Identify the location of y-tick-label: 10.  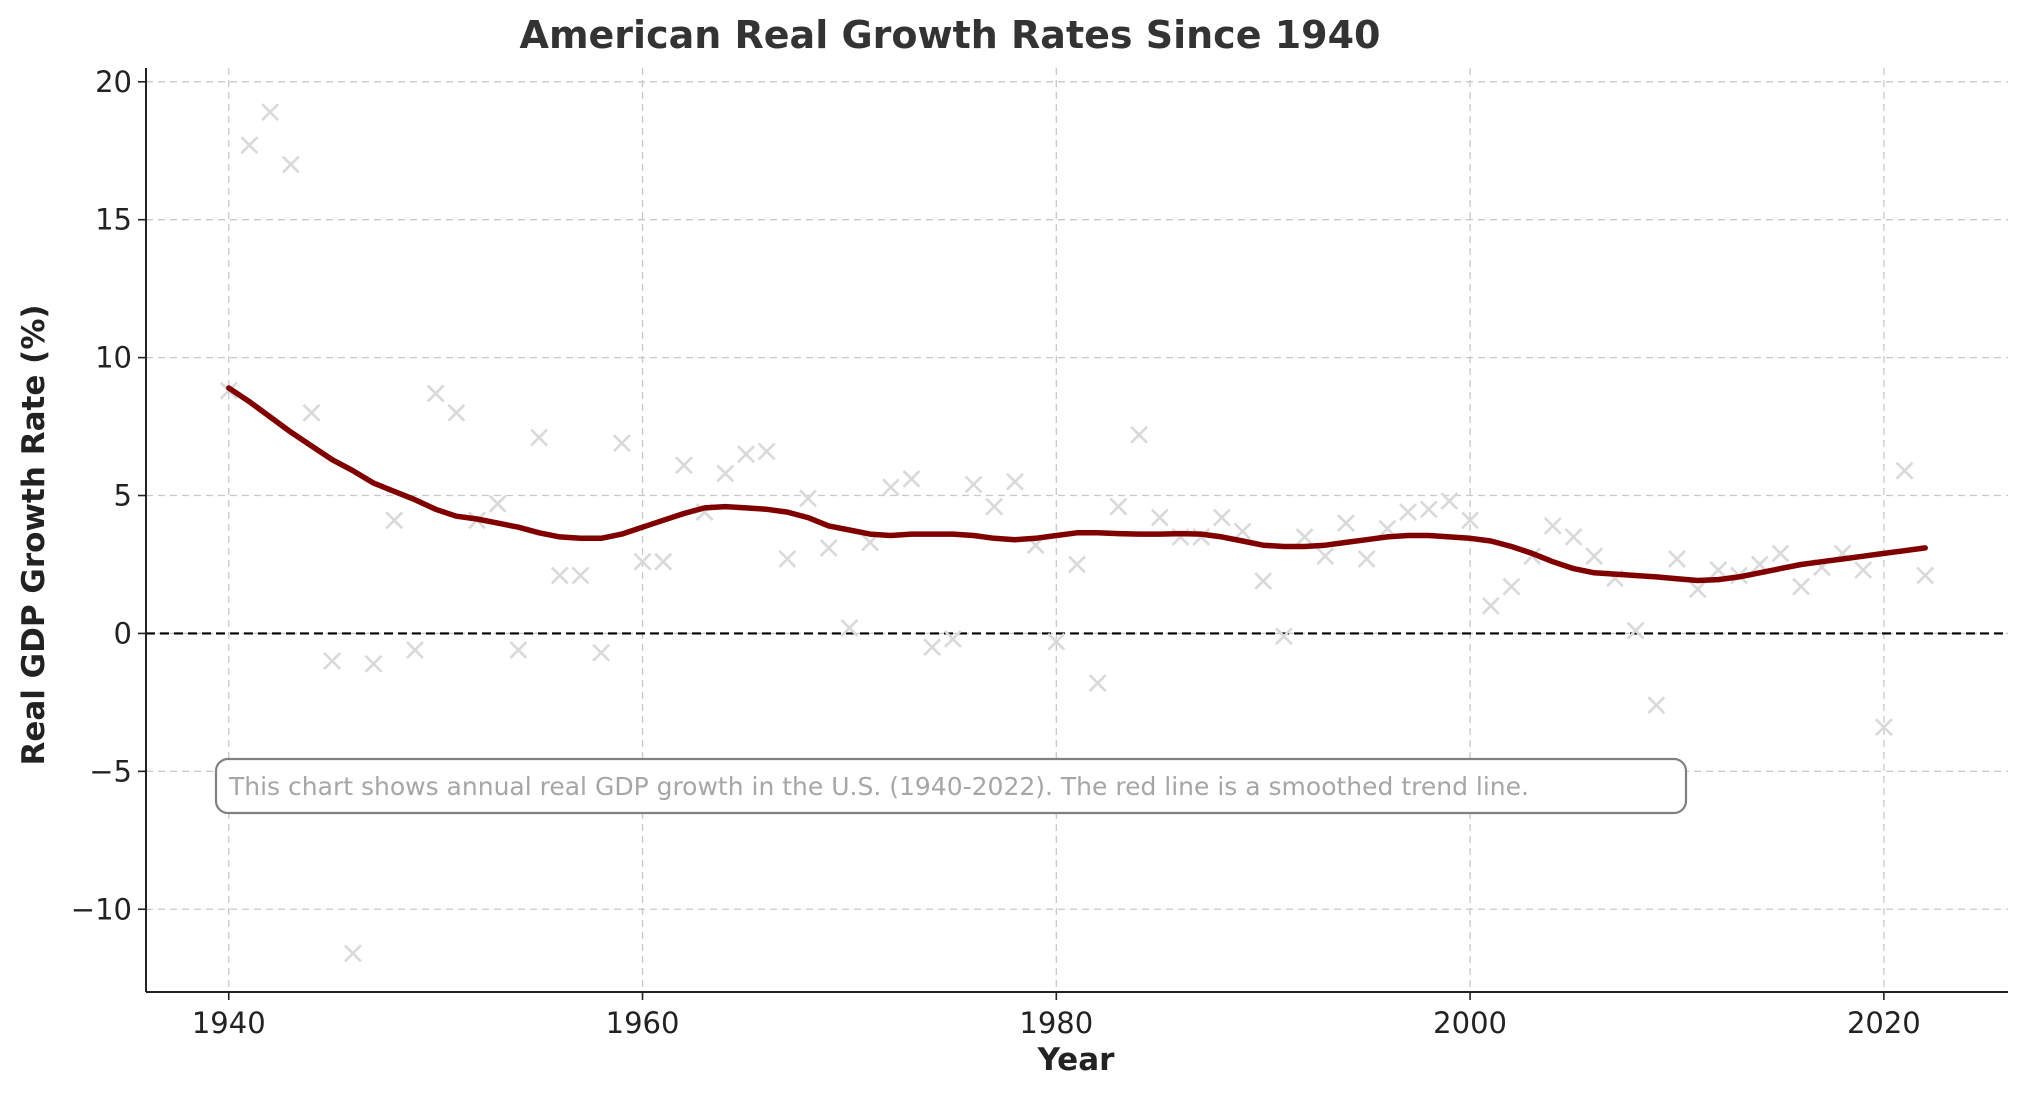
(113, 358).